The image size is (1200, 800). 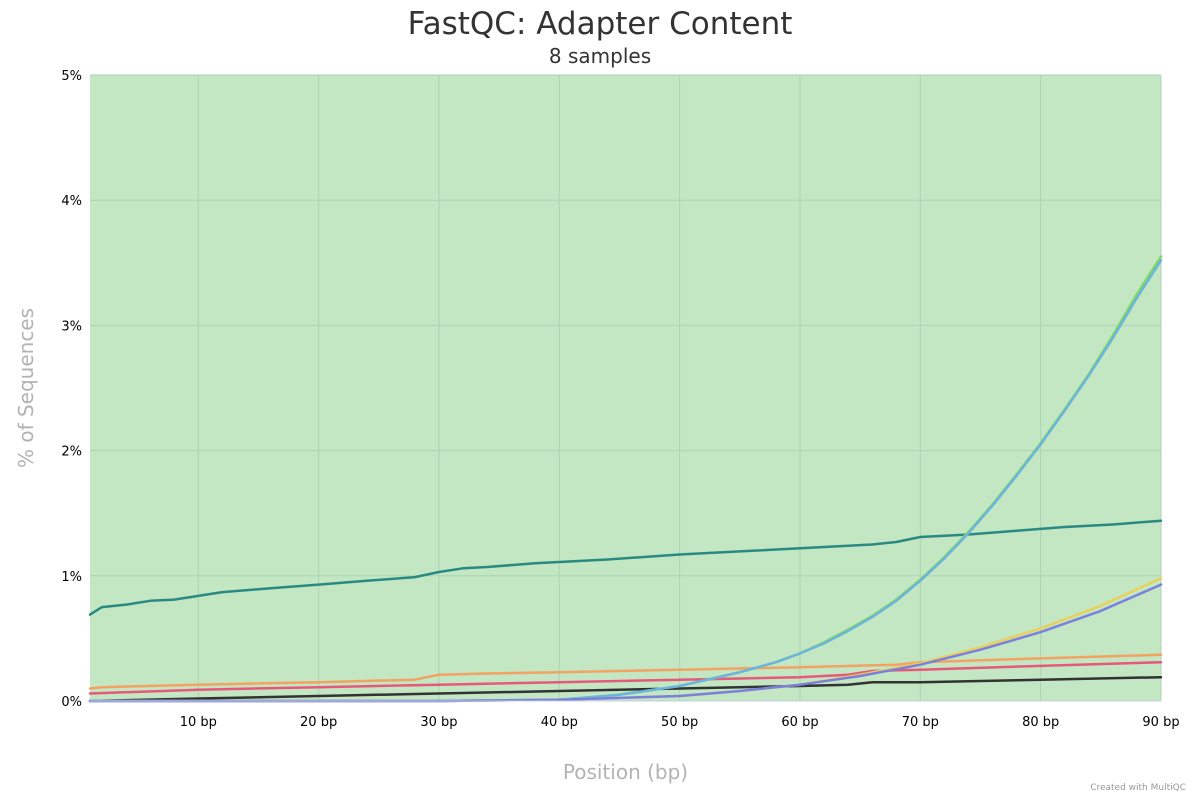 What do you see at coordinates (438, 722) in the screenshot?
I see `x-tick-label: 30 bp` at bounding box center [438, 722].